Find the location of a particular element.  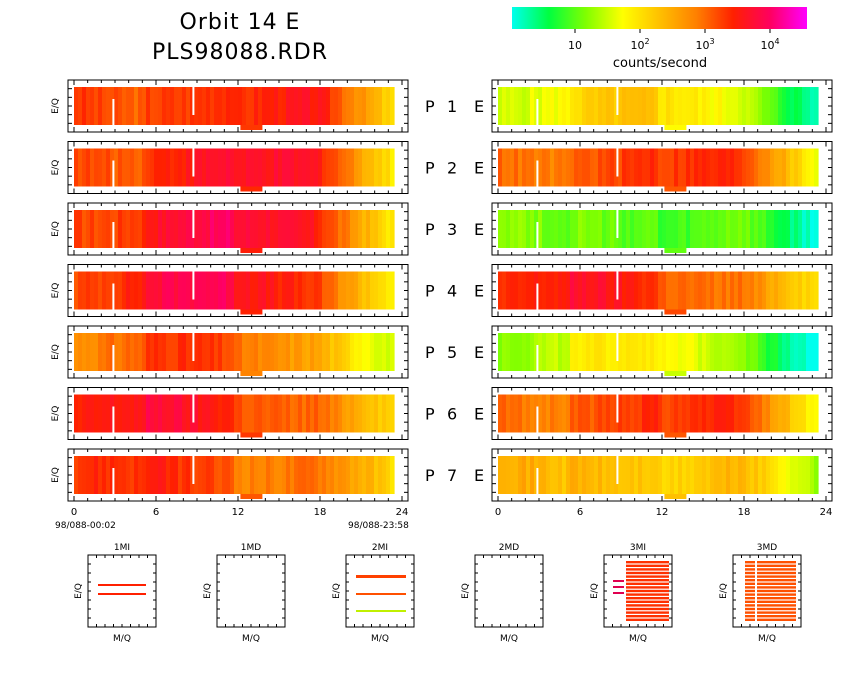

time-end-label: 98/088-23:58 is located at coordinates (378, 526).